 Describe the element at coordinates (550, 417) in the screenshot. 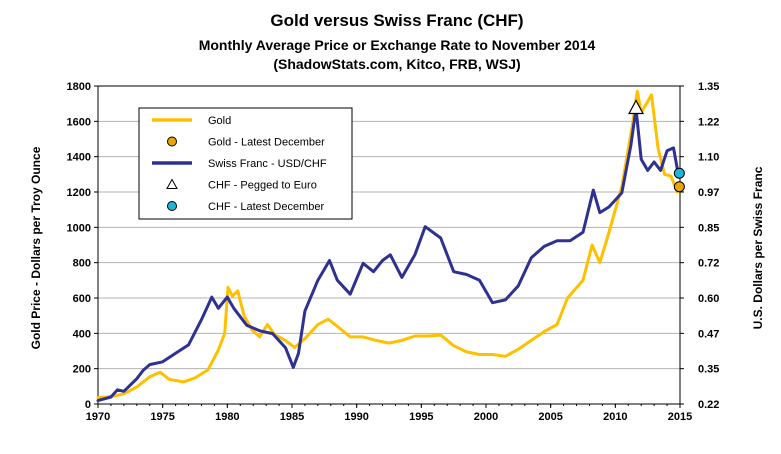

I see `x-tick-label: 2005` at that location.